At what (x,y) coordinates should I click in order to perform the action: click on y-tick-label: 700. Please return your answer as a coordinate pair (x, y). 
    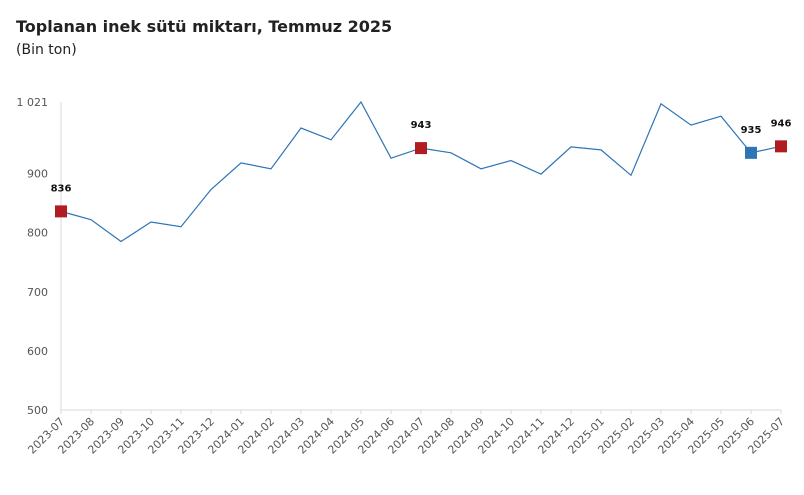
    Looking at the image, I should click on (37, 292).